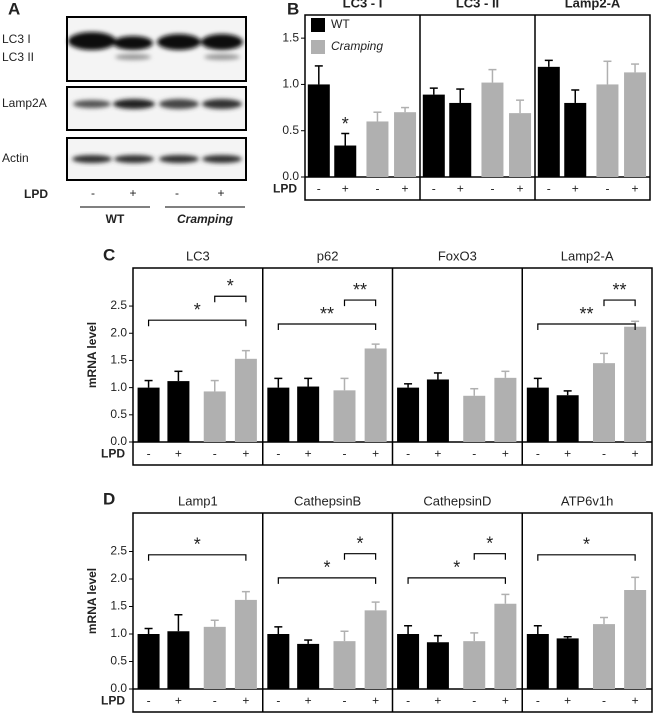 The image size is (654, 719). What do you see at coordinates (14, 9) in the screenshot?
I see `panel-letter: A` at bounding box center [14, 9].